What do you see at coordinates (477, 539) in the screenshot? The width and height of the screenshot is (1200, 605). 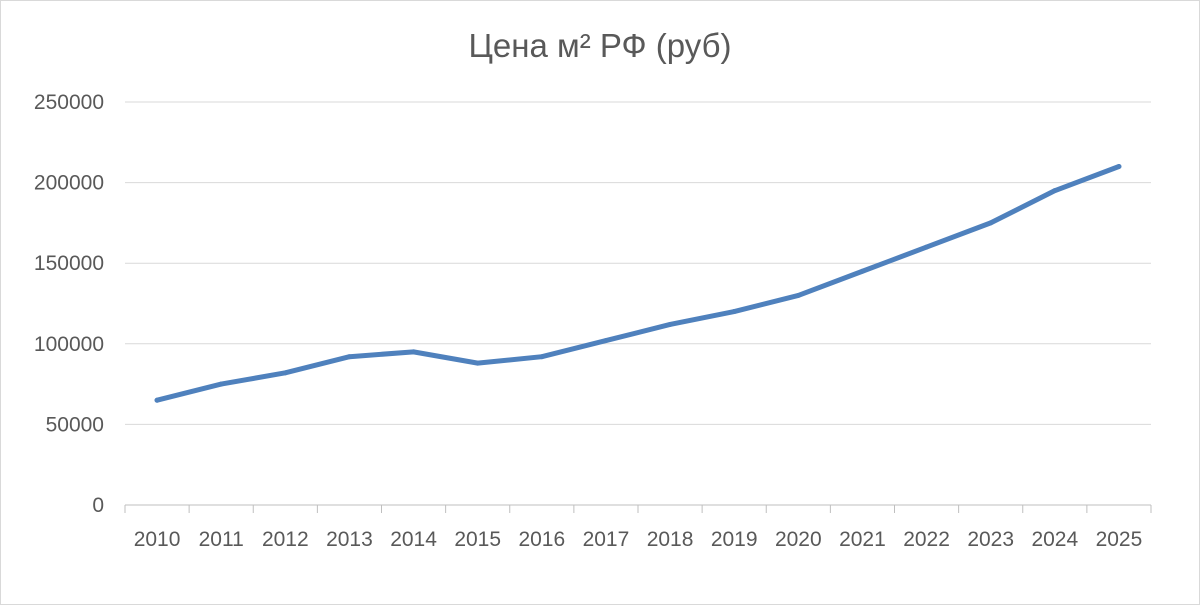 I see `x-tick-label: 2015` at bounding box center [477, 539].